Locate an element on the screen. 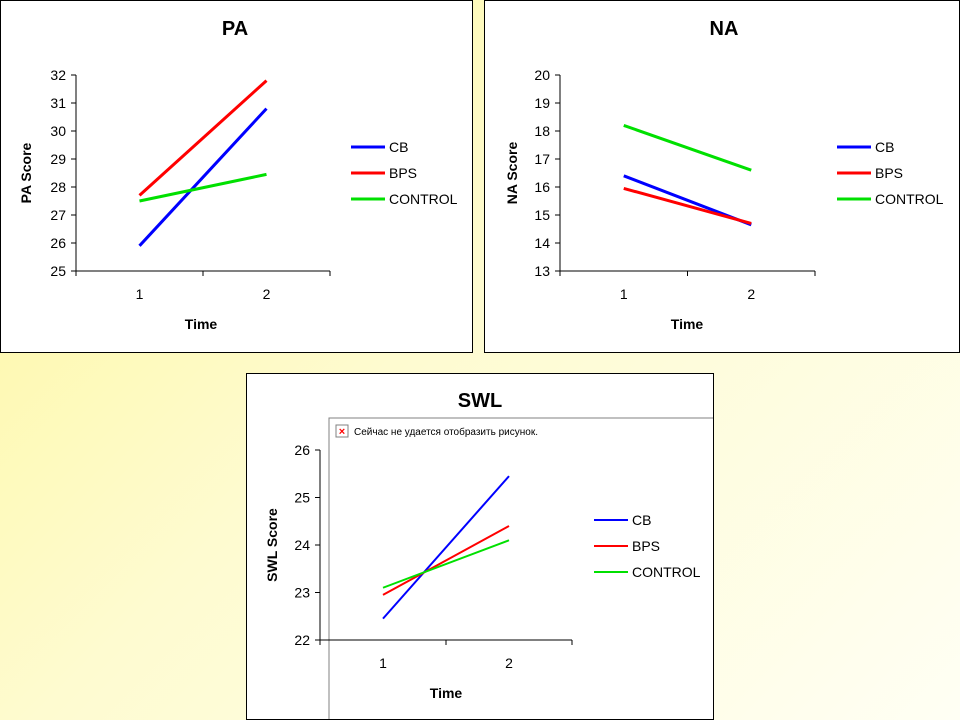 Image resolution: width=960 pixels, height=720 pixels. y-tick-label: 20 is located at coordinates (542, 75).